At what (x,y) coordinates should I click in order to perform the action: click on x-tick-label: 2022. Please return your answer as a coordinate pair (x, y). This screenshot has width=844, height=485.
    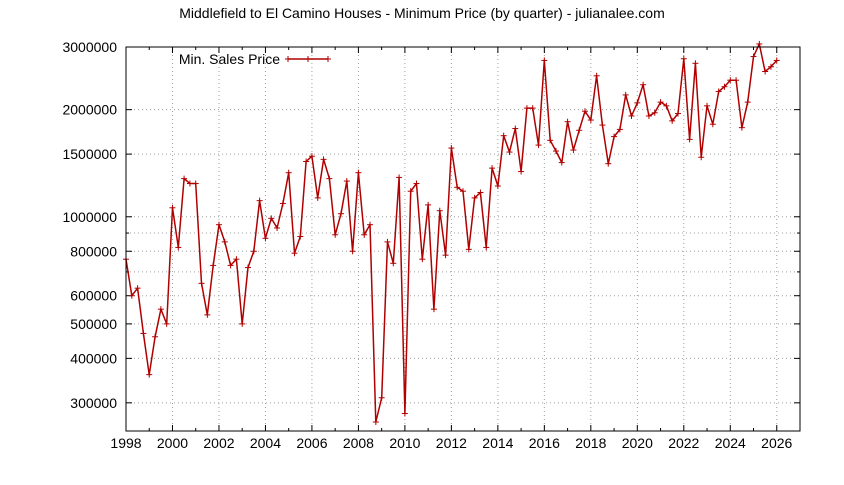
    Looking at the image, I should click on (683, 443).